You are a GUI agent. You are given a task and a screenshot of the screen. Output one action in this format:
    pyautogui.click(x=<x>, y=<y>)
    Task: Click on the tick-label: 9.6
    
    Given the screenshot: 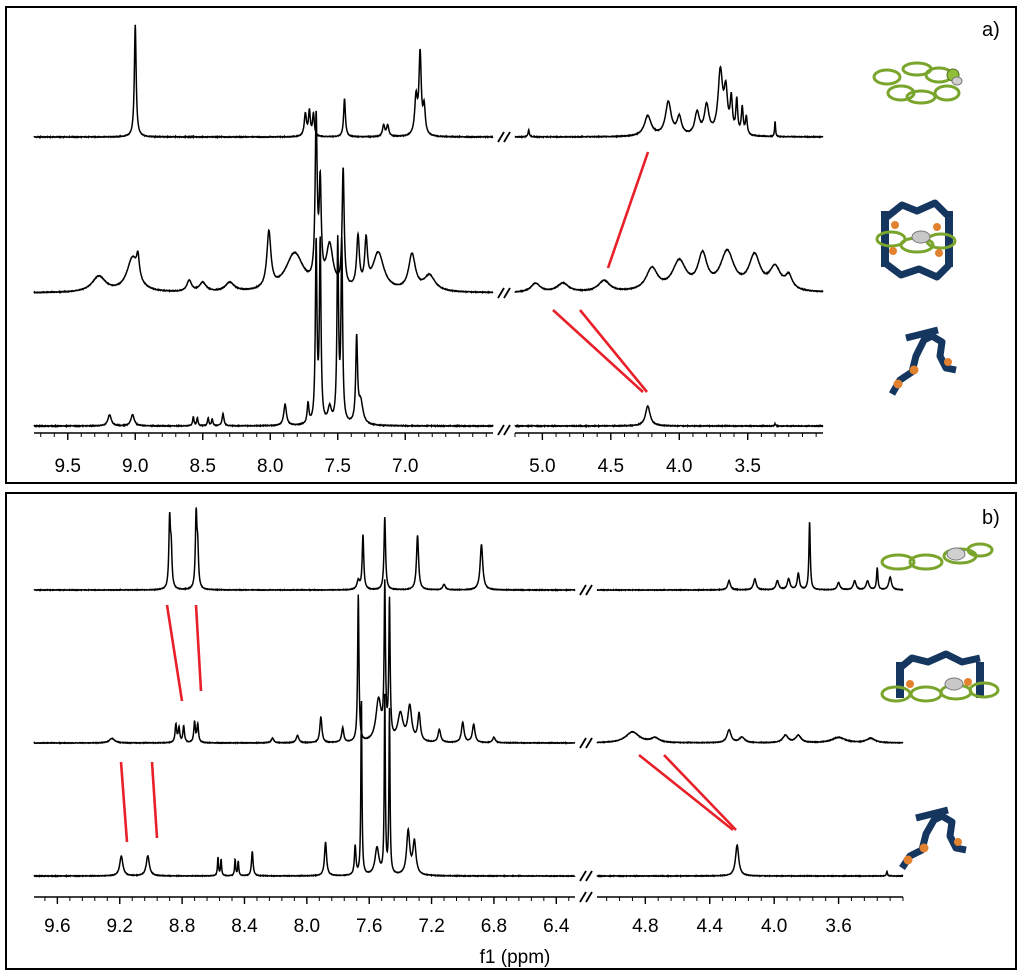 What is the action you would take?
    pyautogui.click(x=57, y=926)
    